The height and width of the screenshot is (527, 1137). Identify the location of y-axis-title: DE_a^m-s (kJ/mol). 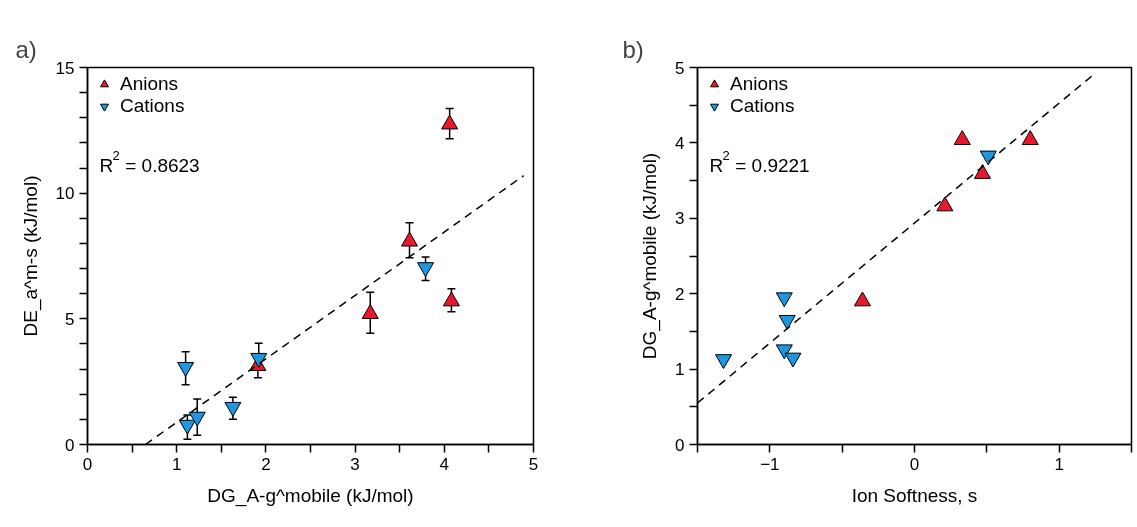
(30, 256).